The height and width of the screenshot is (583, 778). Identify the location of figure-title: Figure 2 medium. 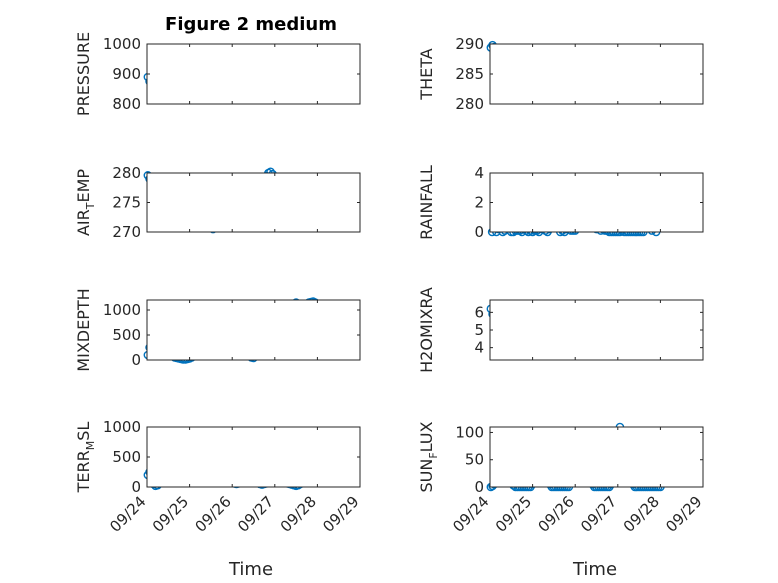
(251, 24).